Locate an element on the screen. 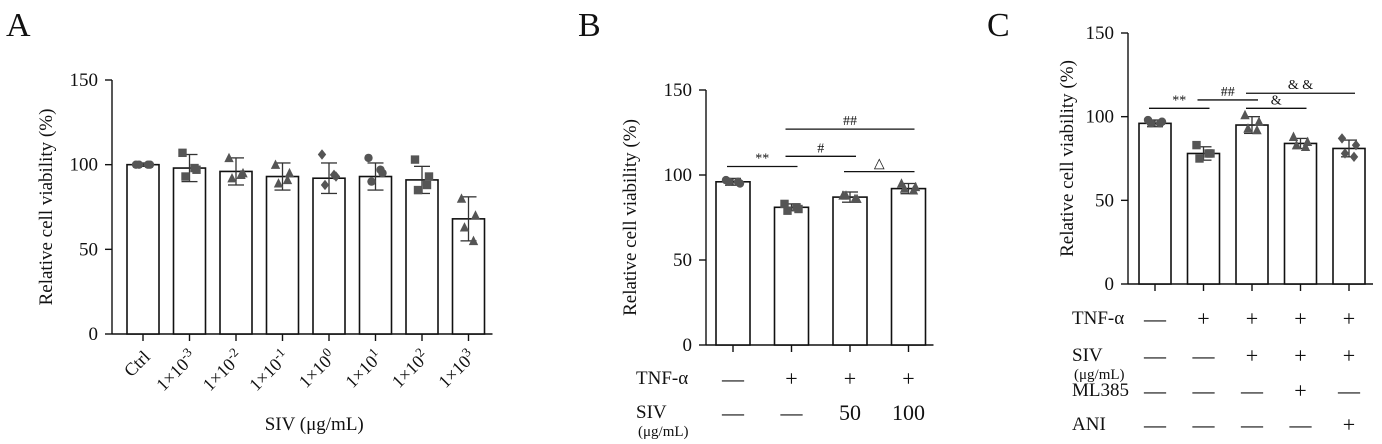 Image resolution: width=1382 pixels, height=444 pixels. x-category-label: 1×100 is located at coordinates (316, 368).